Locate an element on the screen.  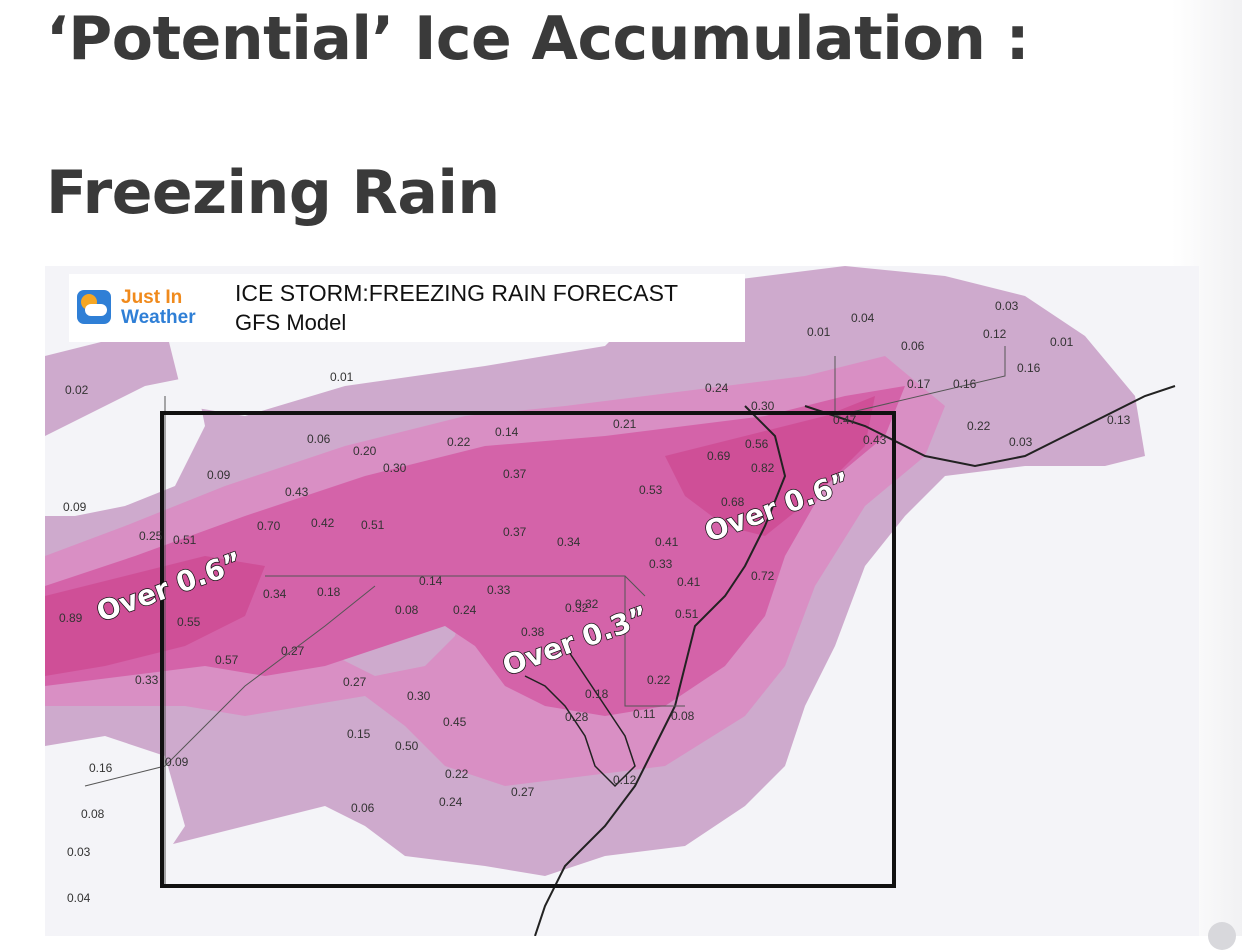
value-label: 0.45 is located at coordinates (455, 722).